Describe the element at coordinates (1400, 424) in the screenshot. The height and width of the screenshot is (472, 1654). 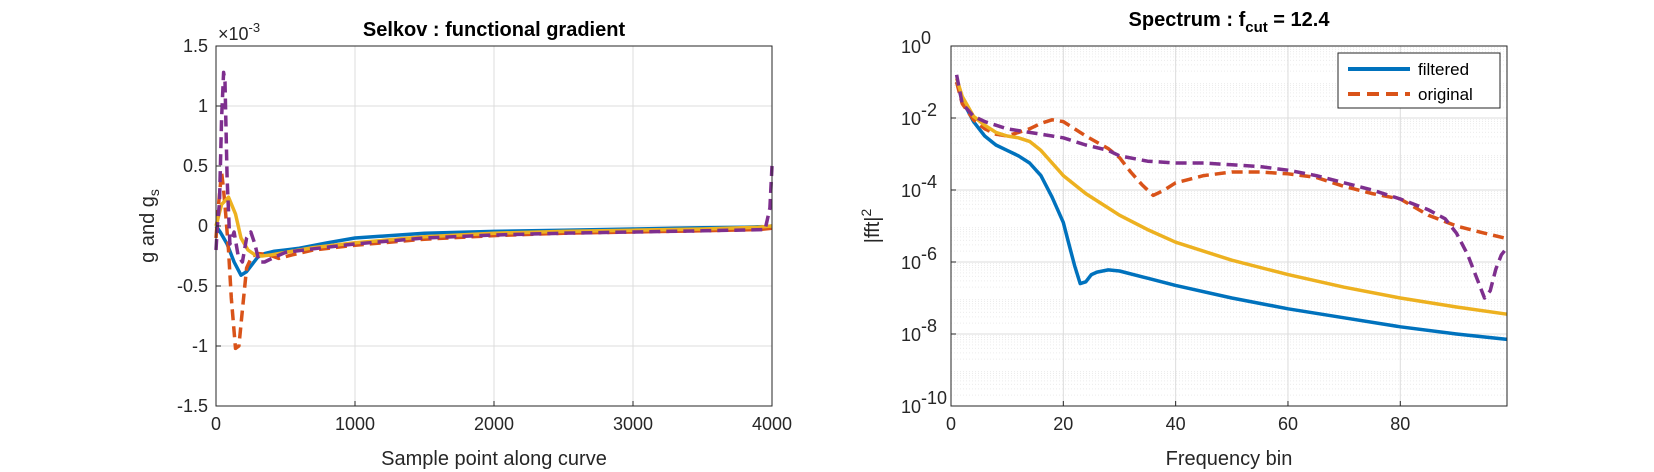
I see `spectrum-xtick-label: 80` at that location.